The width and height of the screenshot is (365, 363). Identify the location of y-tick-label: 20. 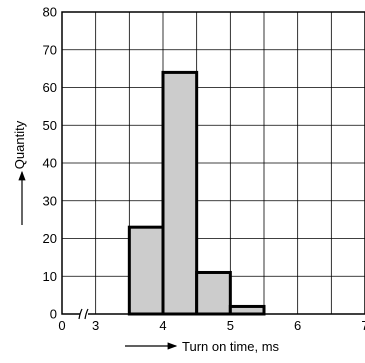
(50, 238).